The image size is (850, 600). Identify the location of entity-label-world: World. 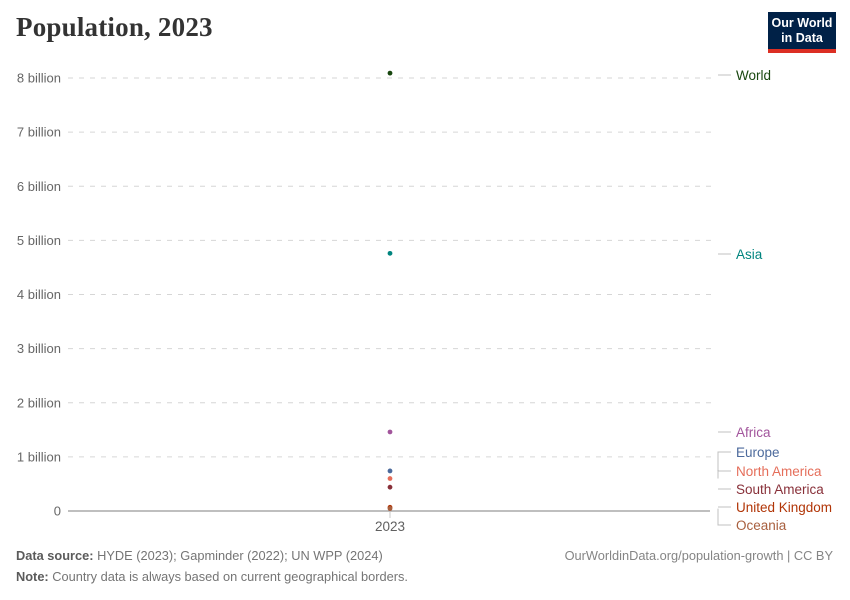
(753, 75).